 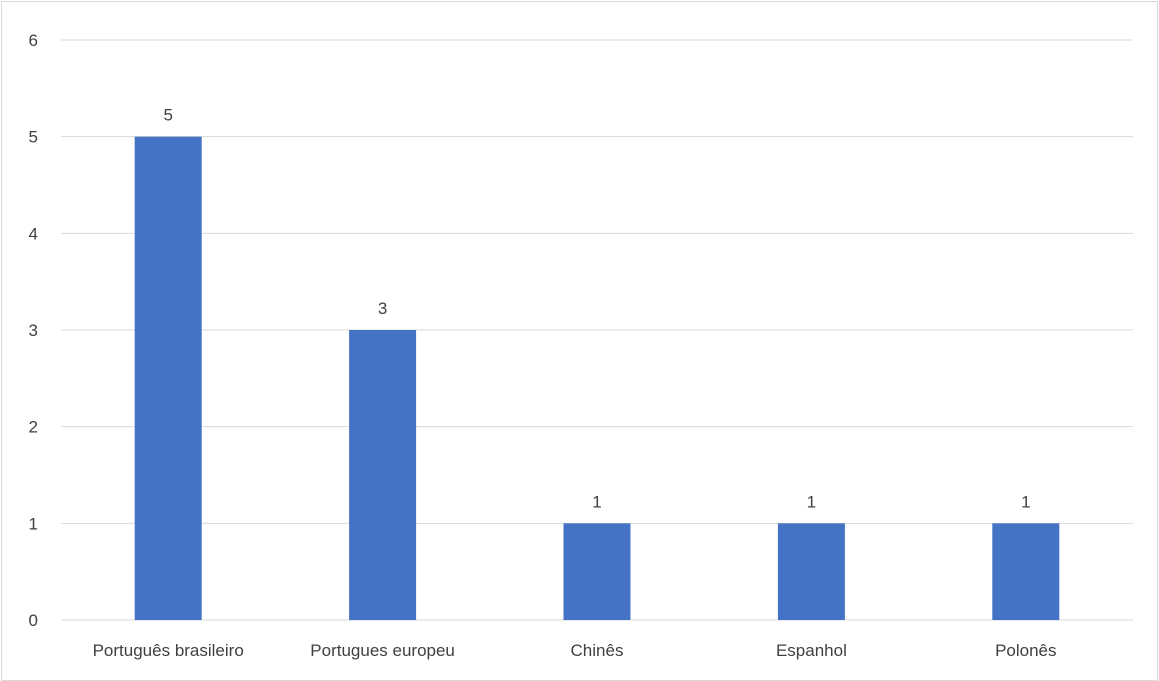 What do you see at coordinates (33, 427) in the screenshot?
I see `y-tick-label: 2` at bounding box center [33, 427].